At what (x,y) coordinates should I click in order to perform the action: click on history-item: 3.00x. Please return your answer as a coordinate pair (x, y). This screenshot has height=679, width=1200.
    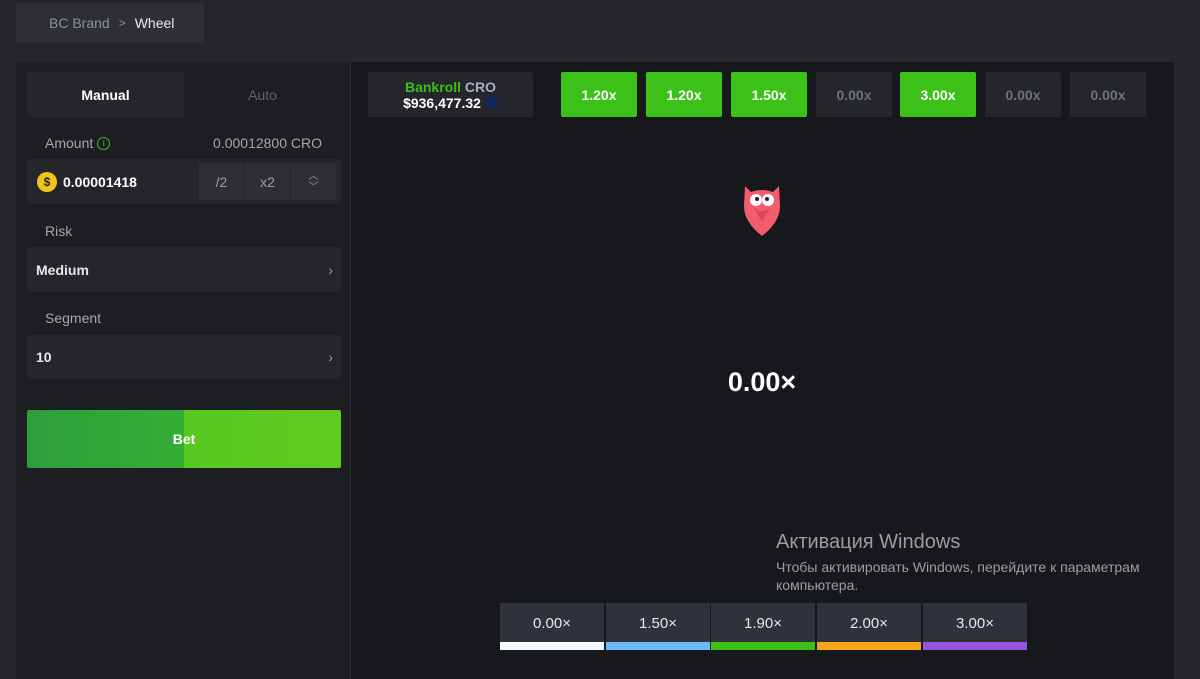
    Looking at the image, I should click on (938, 94).